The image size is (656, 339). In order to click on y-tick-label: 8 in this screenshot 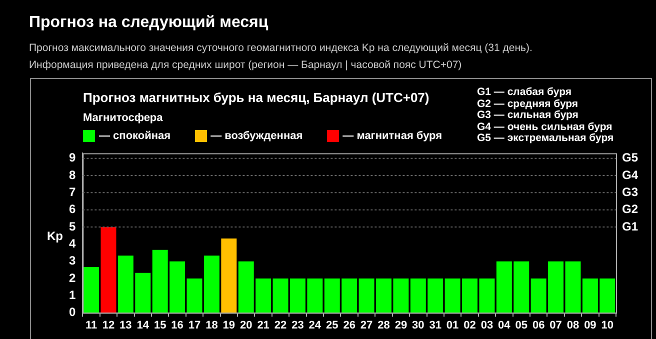, I will do `click(72, 175)`.